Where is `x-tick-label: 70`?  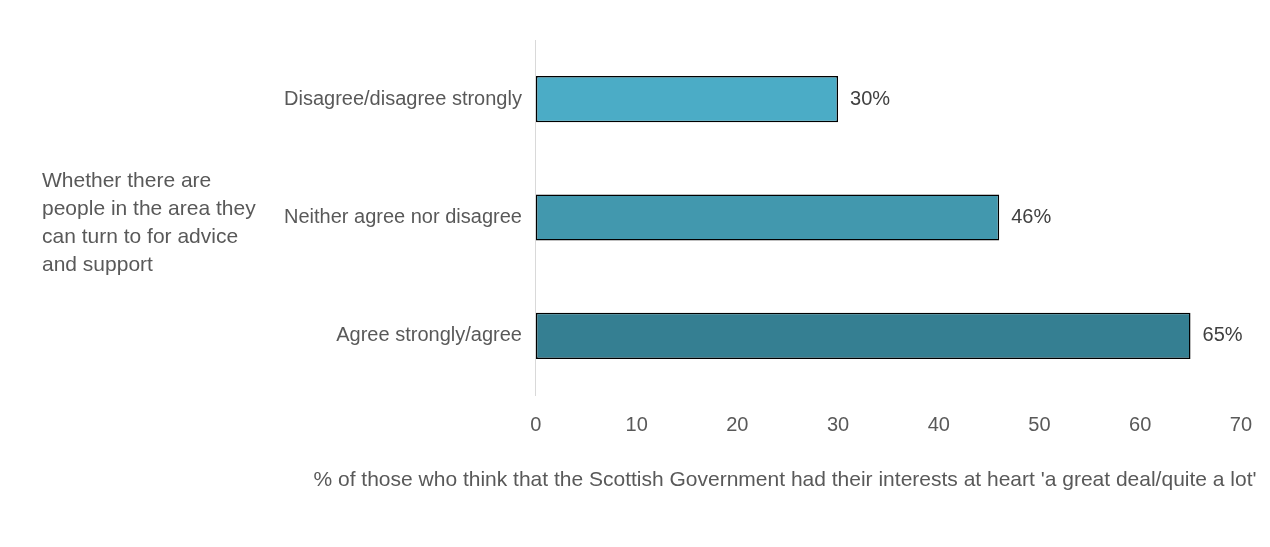
x-tick-label: 70 is located at coordinates (1240, 423).